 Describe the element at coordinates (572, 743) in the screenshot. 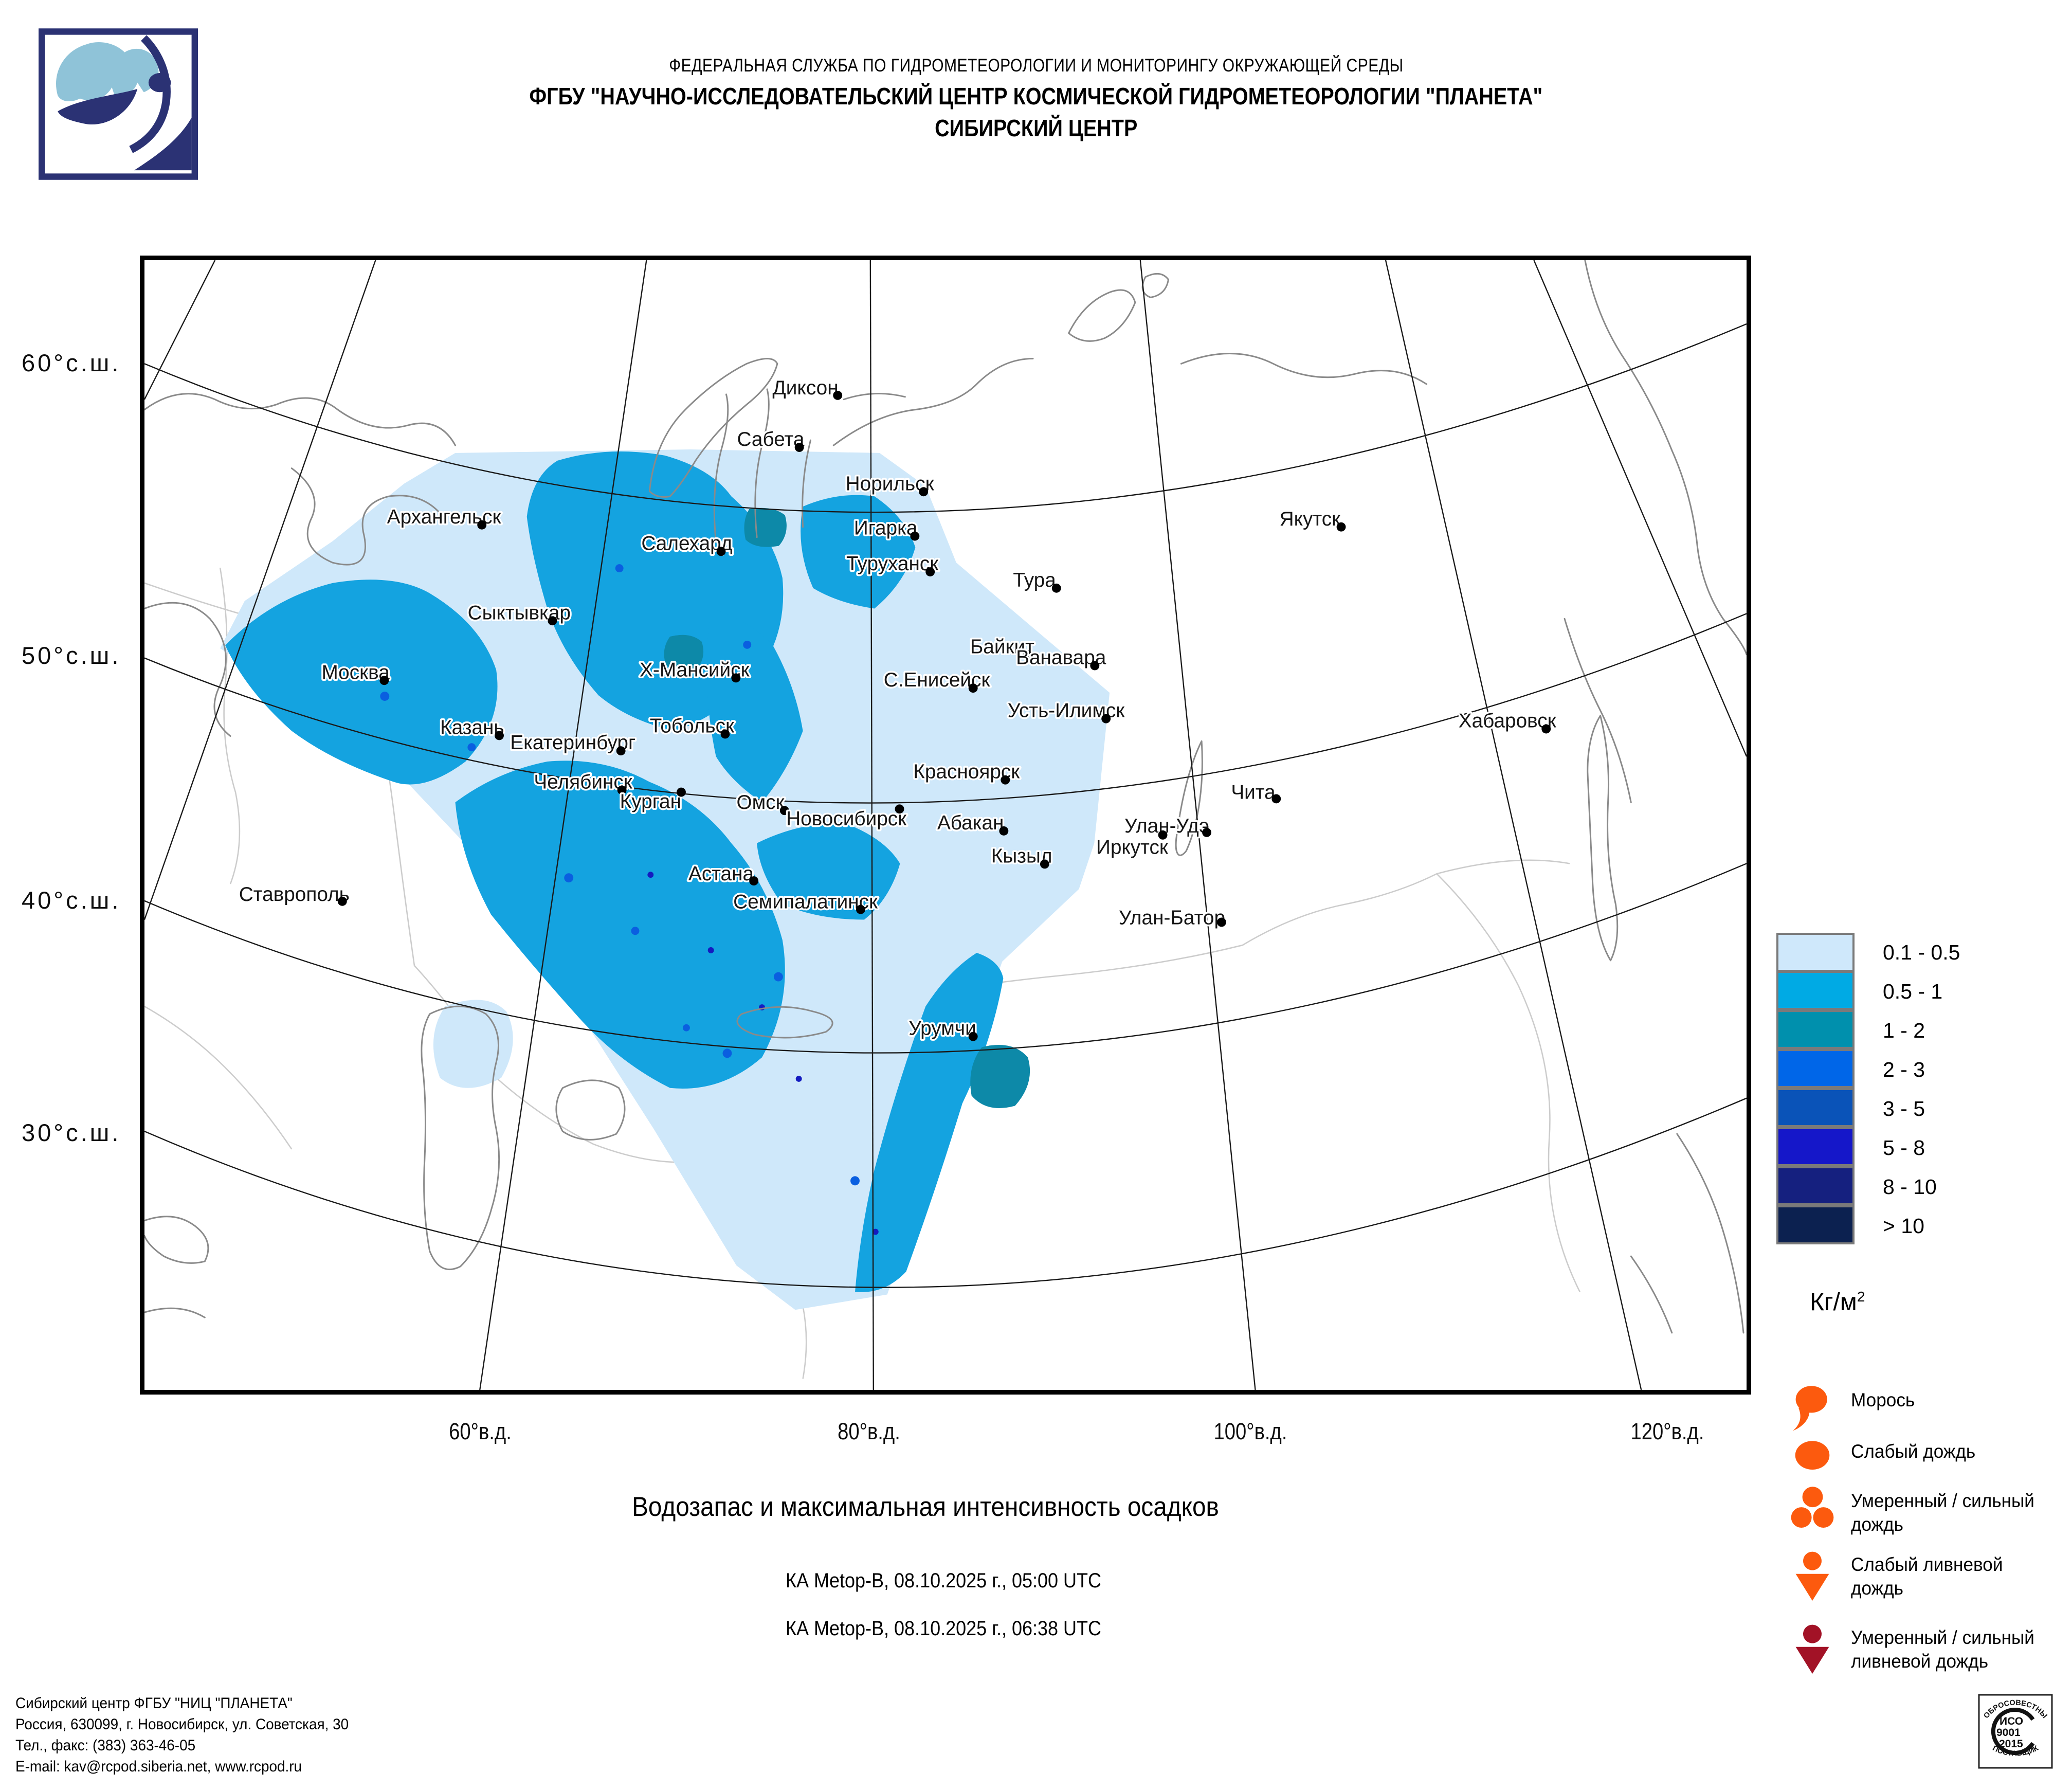

I see `city-label: Екатеринбург` at that location.